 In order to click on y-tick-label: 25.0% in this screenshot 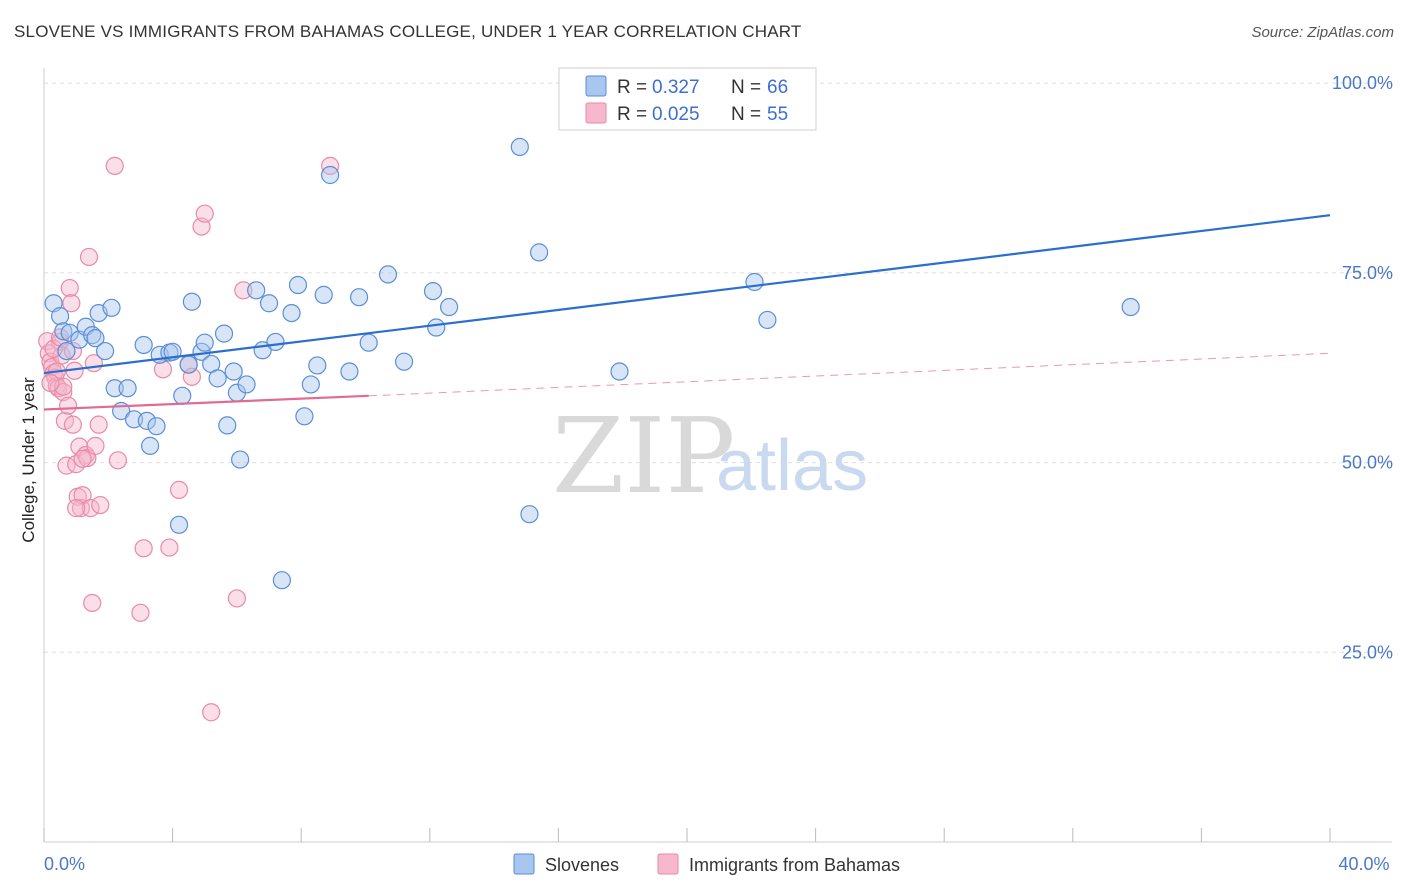, I will do `click(1367, 652)`.